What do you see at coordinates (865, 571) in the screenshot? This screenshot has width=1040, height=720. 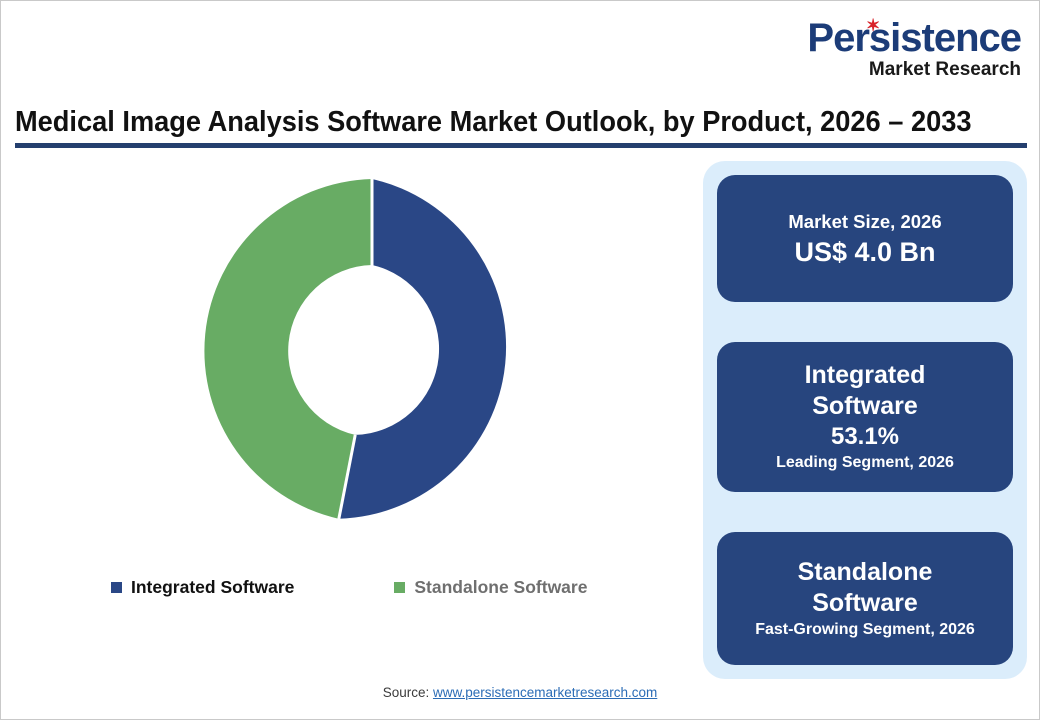 I see `fast-growing-name-line1: Standalone` at bounding box center [865, 571].